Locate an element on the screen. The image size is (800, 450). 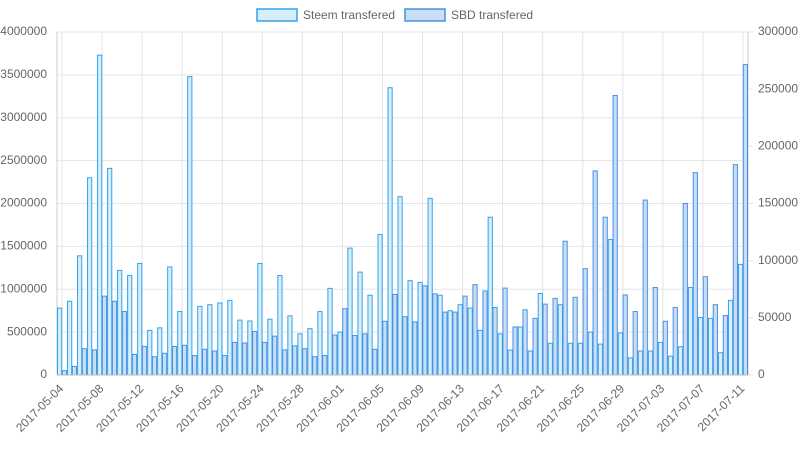
y-tick-label: 3500000 is located at coordinates (23, 74).